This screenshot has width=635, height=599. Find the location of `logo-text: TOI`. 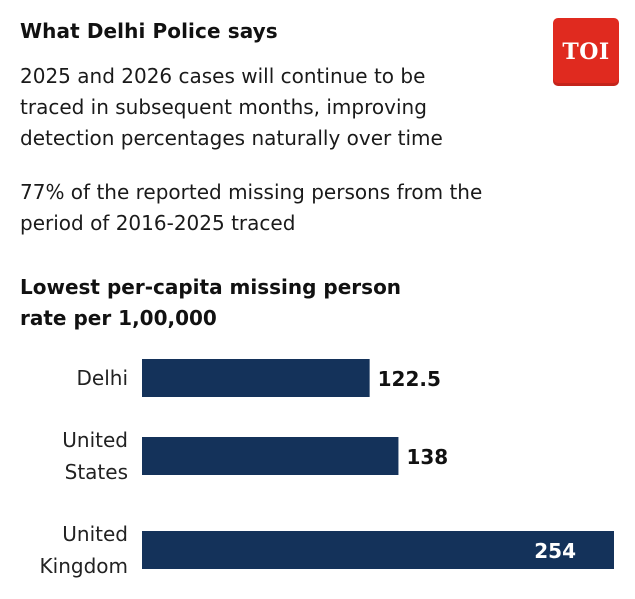

logo-text: TOI is located at coordinates (586, 52).